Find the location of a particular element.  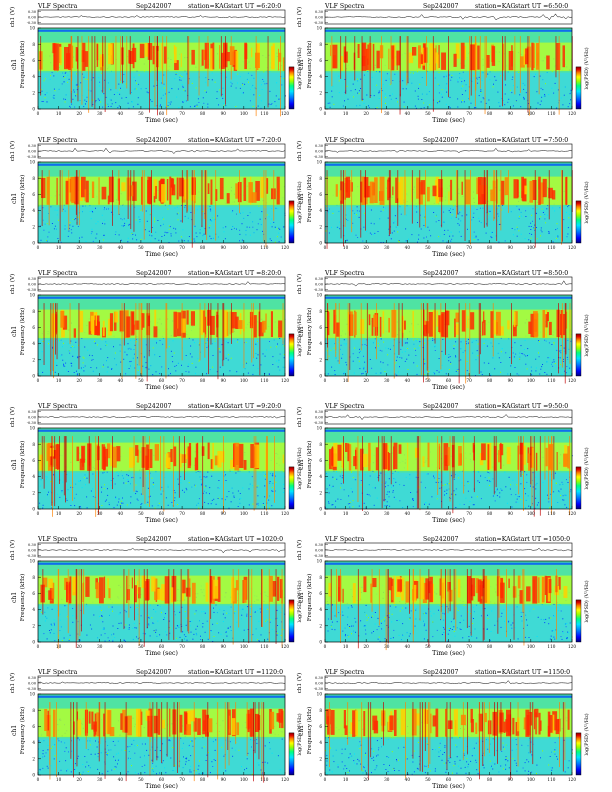

time-tick-label: 80 is located at coordinates (203, 113).